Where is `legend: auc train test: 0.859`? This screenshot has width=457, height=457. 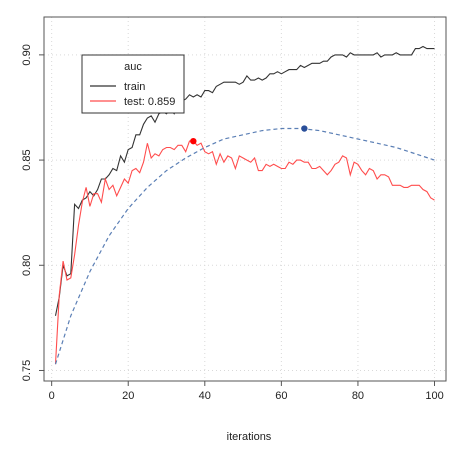 legend: auc train test: 0.859 is located at coordinates (133, 84).